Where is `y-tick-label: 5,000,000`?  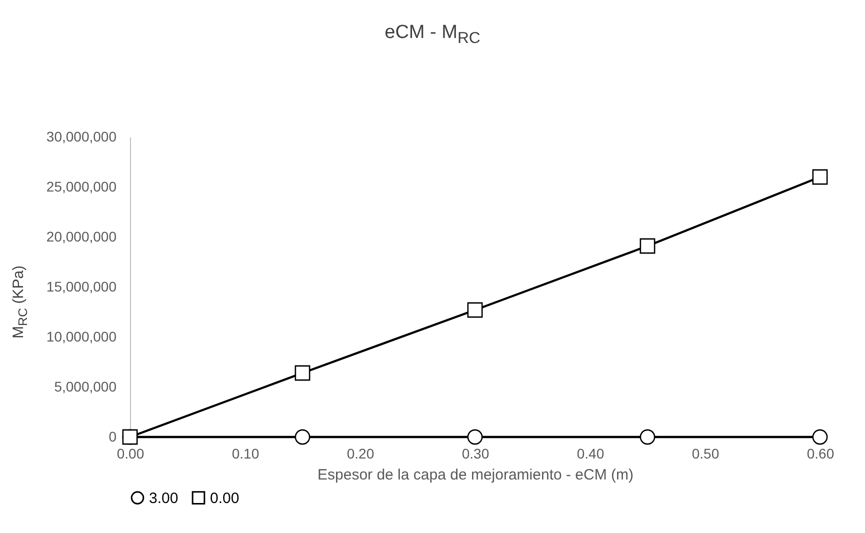
y-tick-label: 5,000,000 is located at coordinates (85, 386).